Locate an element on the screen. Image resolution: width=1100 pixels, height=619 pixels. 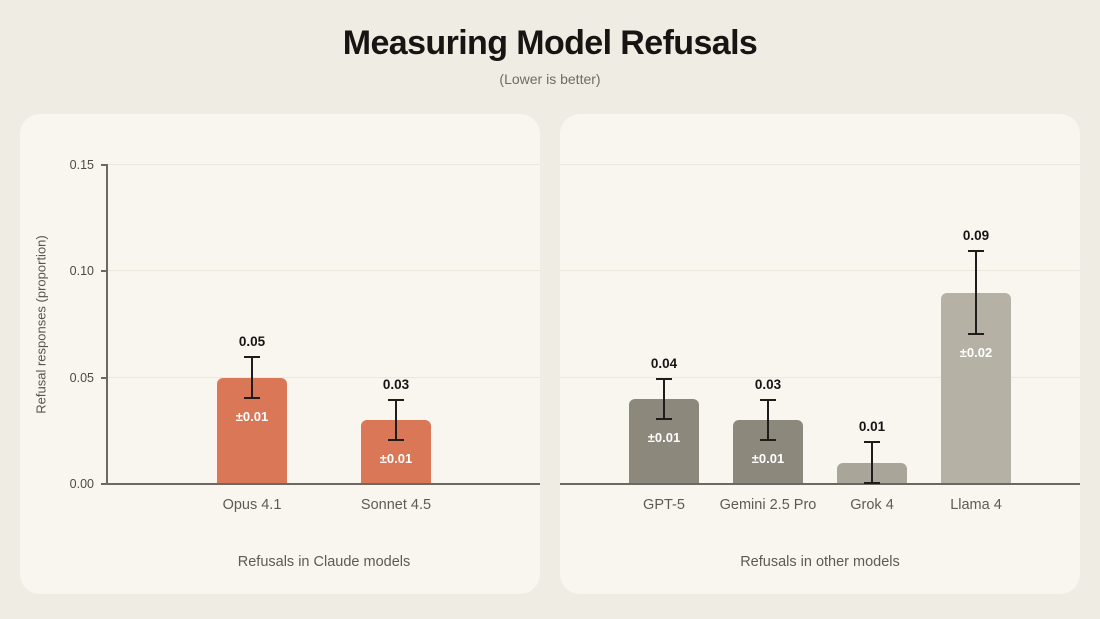
panel-caption-other: Refusals in other models is located at coordinates (820, 562).